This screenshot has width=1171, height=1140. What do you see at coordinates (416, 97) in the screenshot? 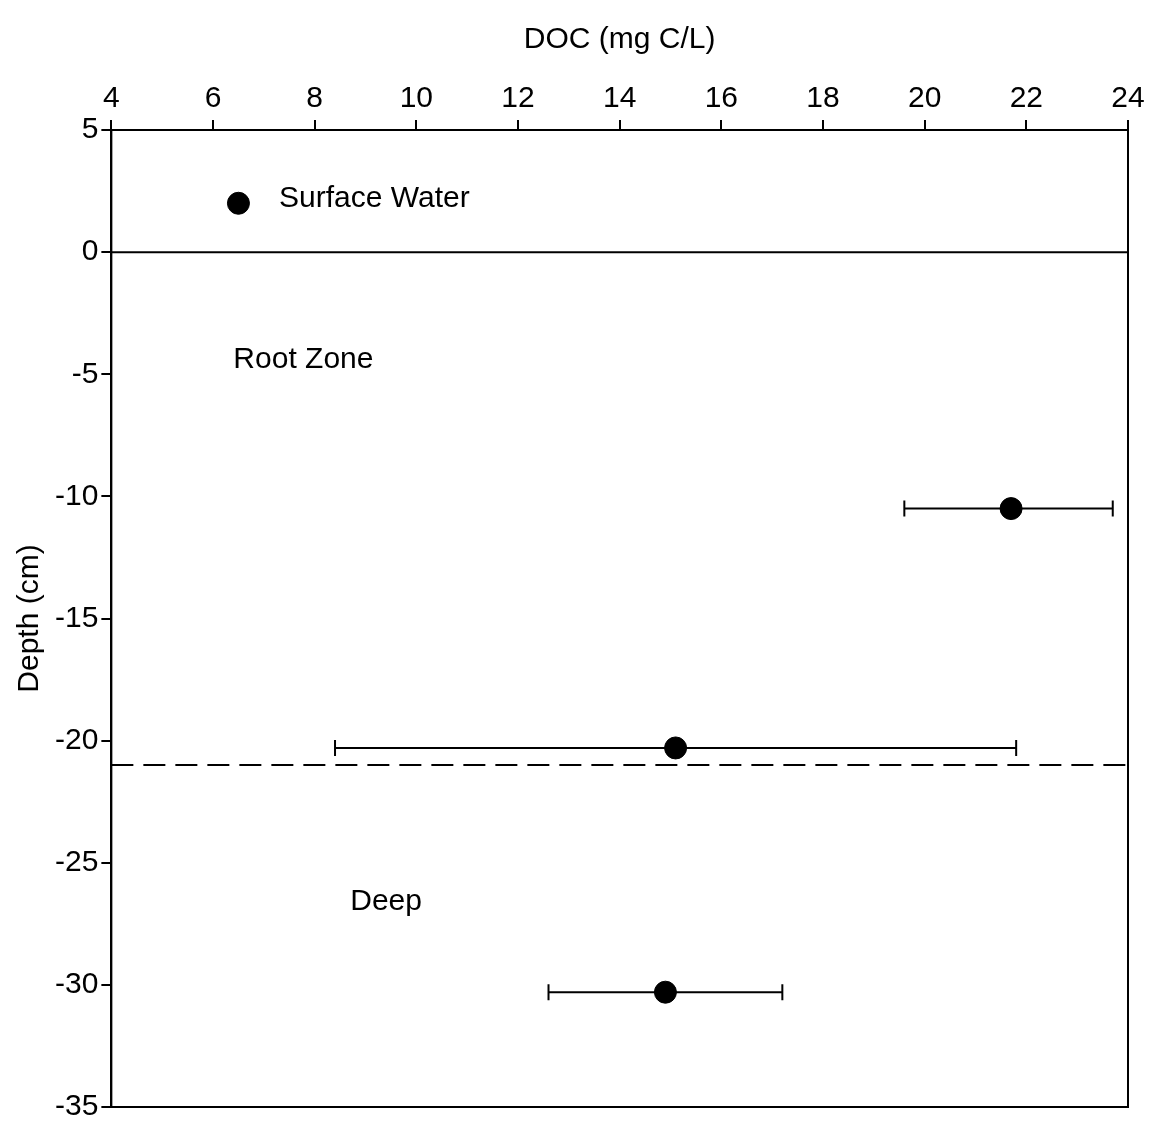
I see `x-tick-label: 10` at bounding box center [416, 97].